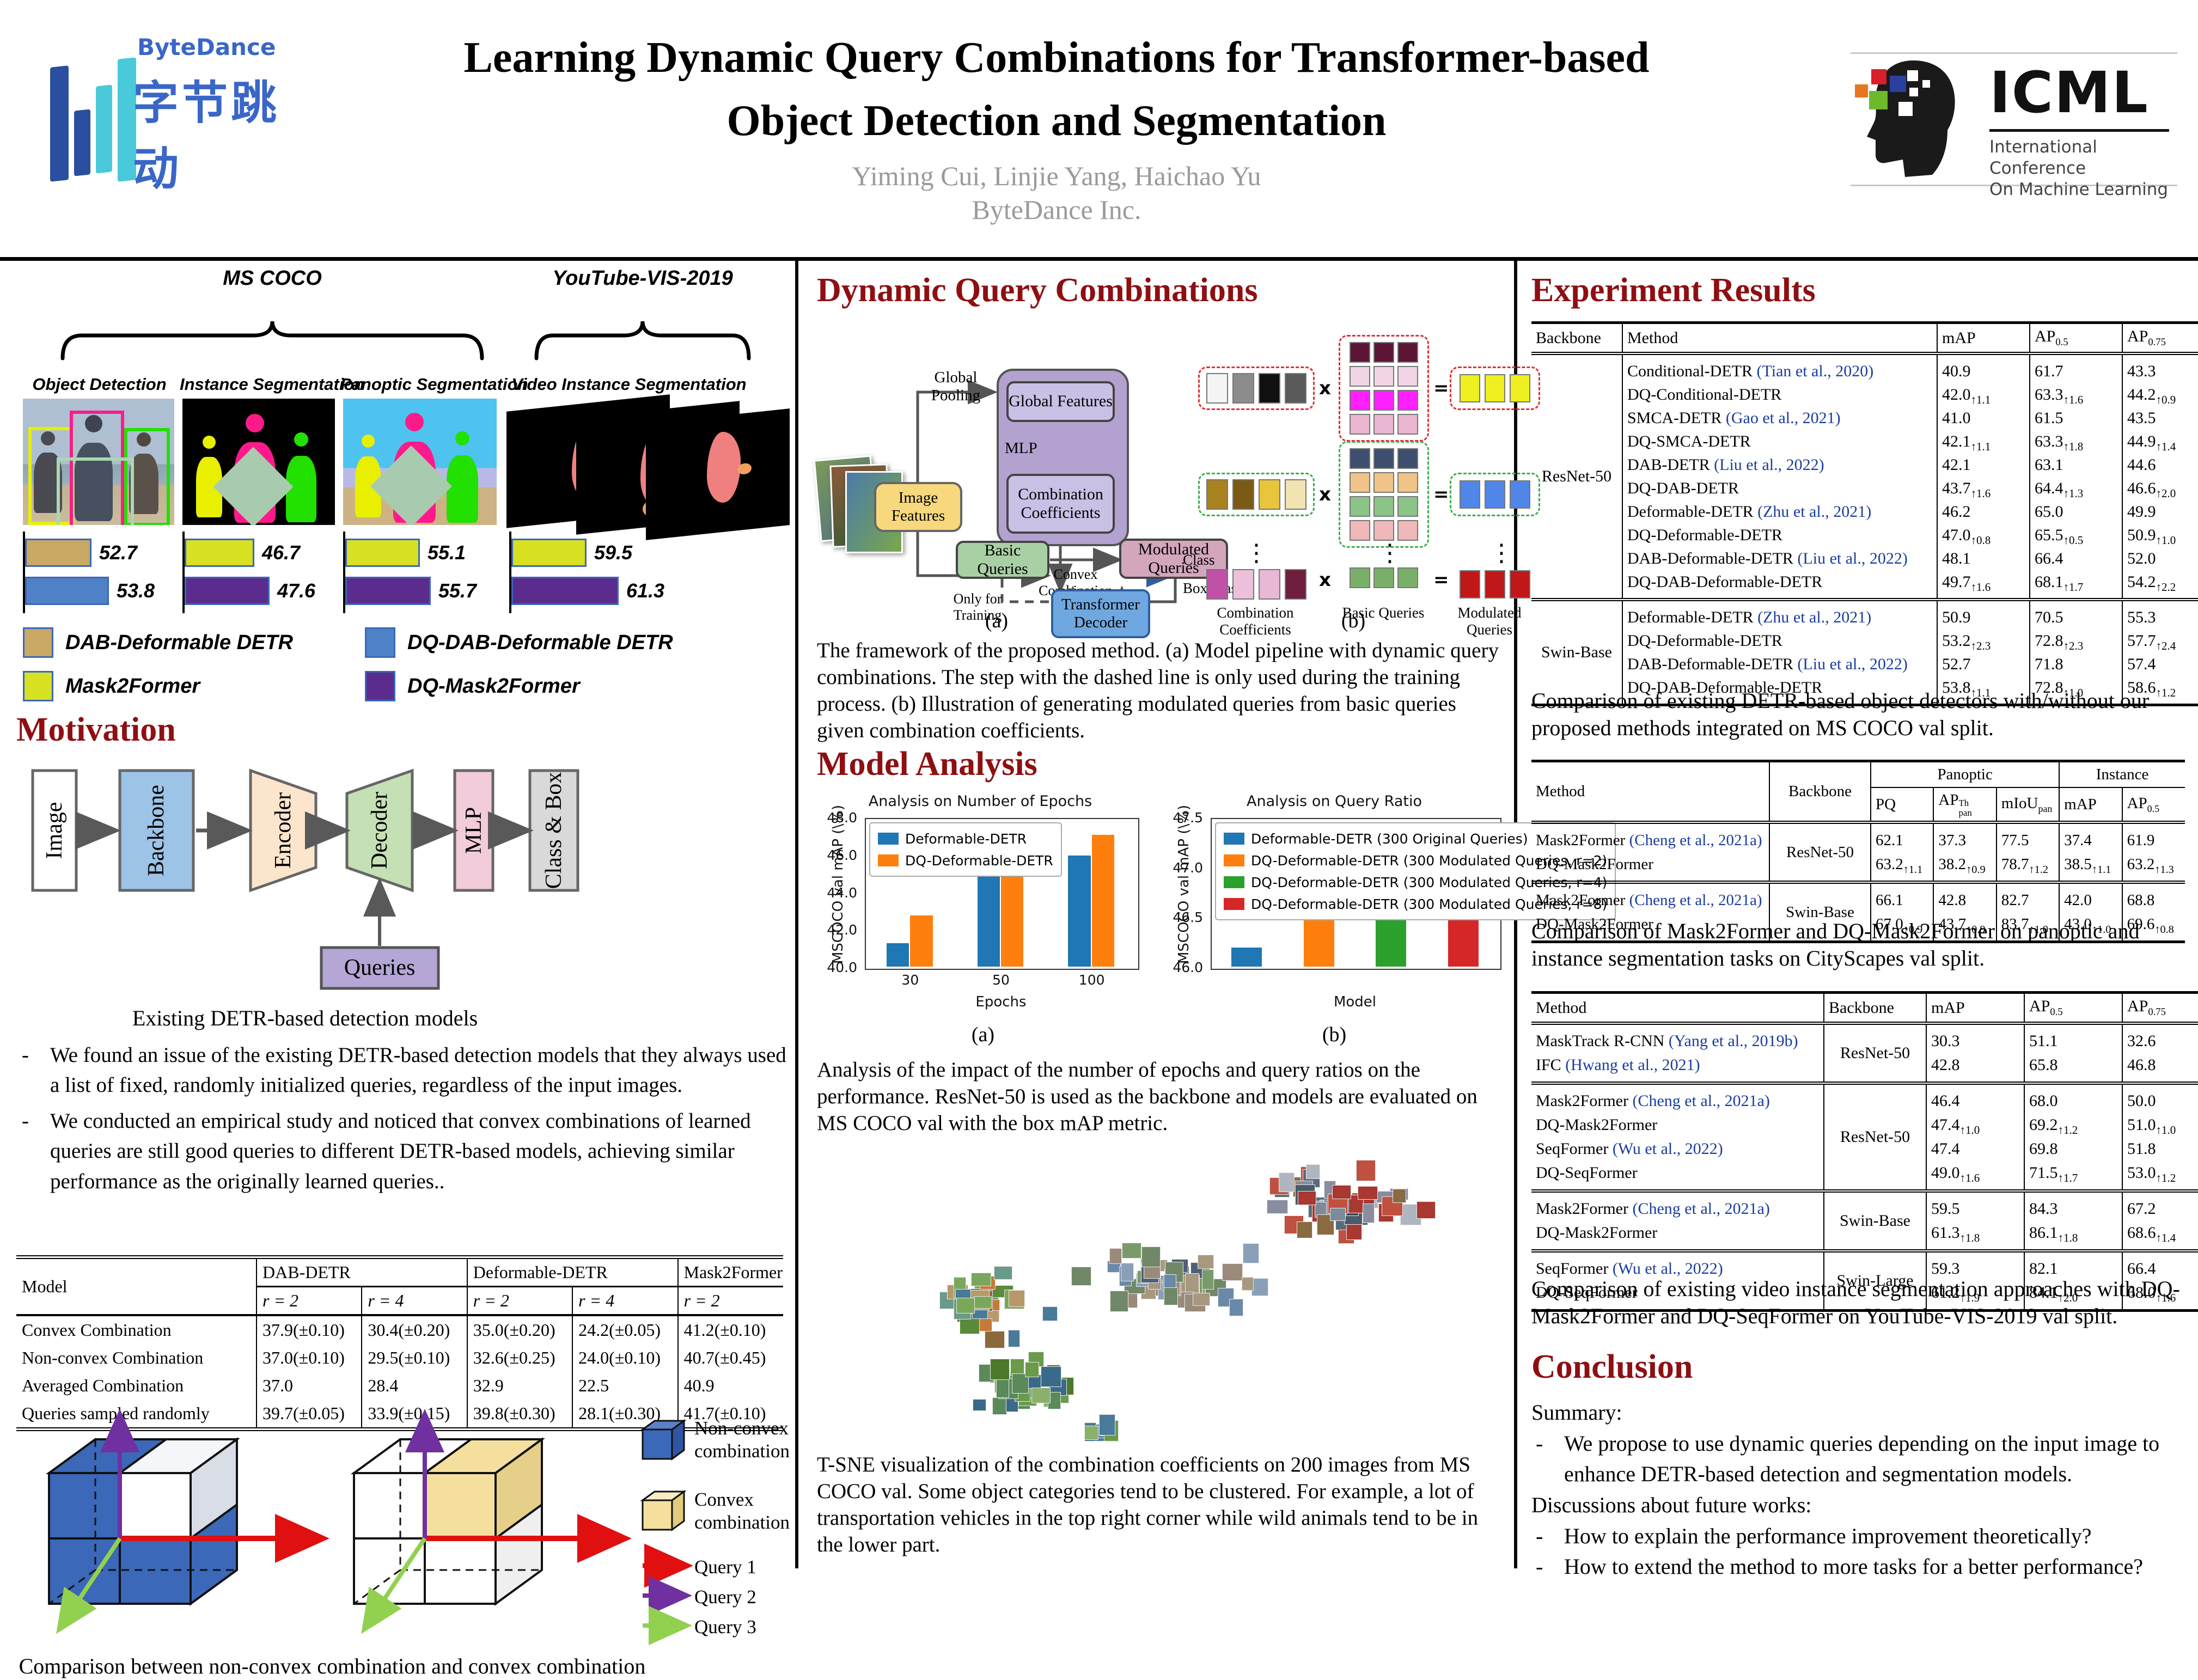 This screenshot has width=2198, height=1680. I want to click on improvement-delta: ↑1.0, so click(2166, 1130).